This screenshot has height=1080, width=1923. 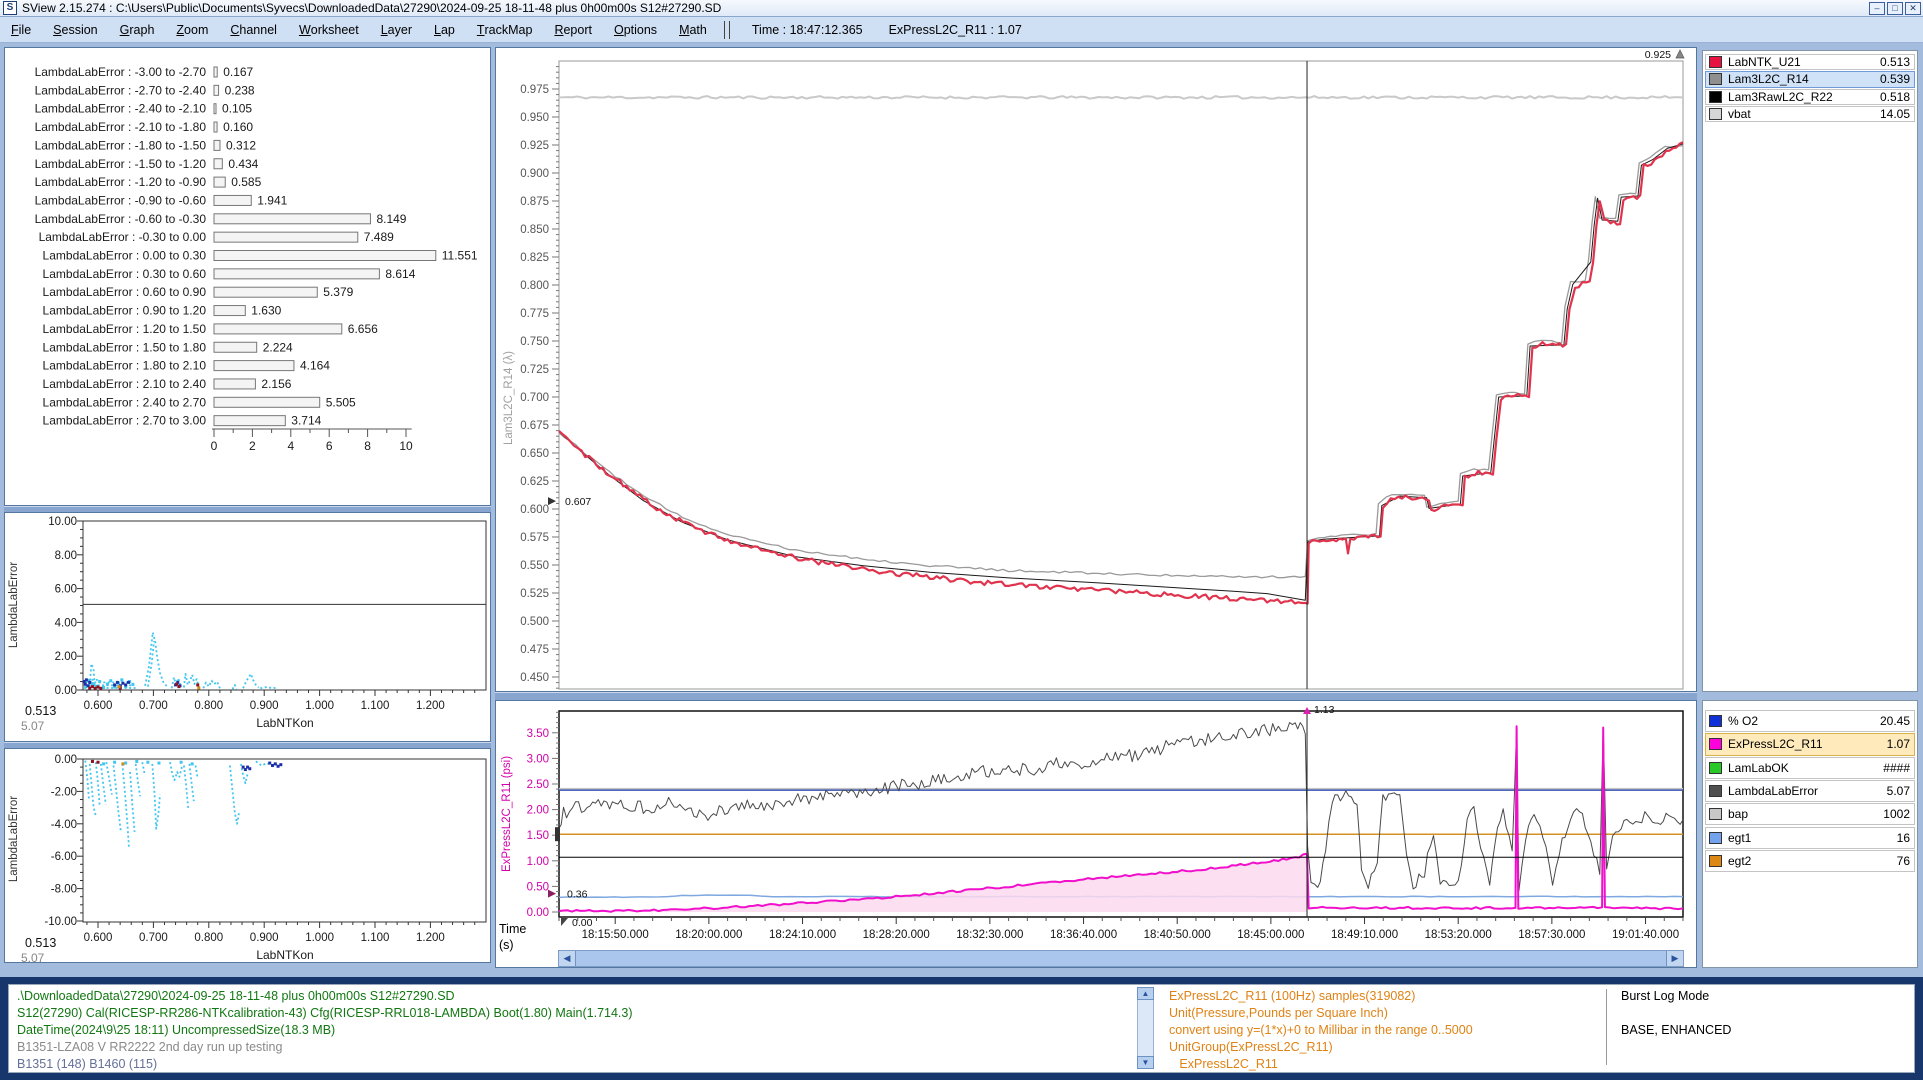 I want to click on svg-text: 18:45:00.000, so click(x=1270, y=935).